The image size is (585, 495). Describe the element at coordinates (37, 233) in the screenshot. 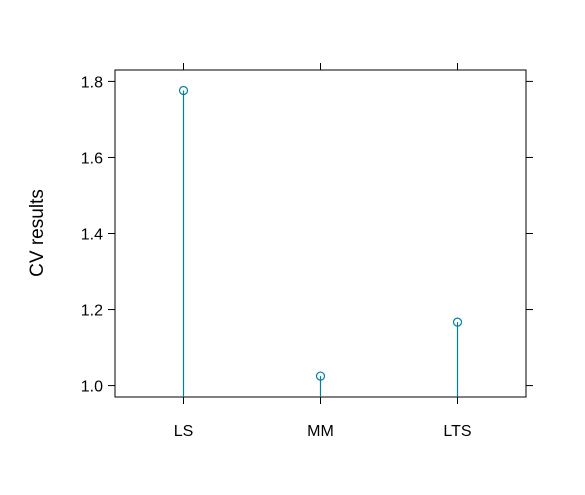

I see `y-axis-title: CV results` at that location.